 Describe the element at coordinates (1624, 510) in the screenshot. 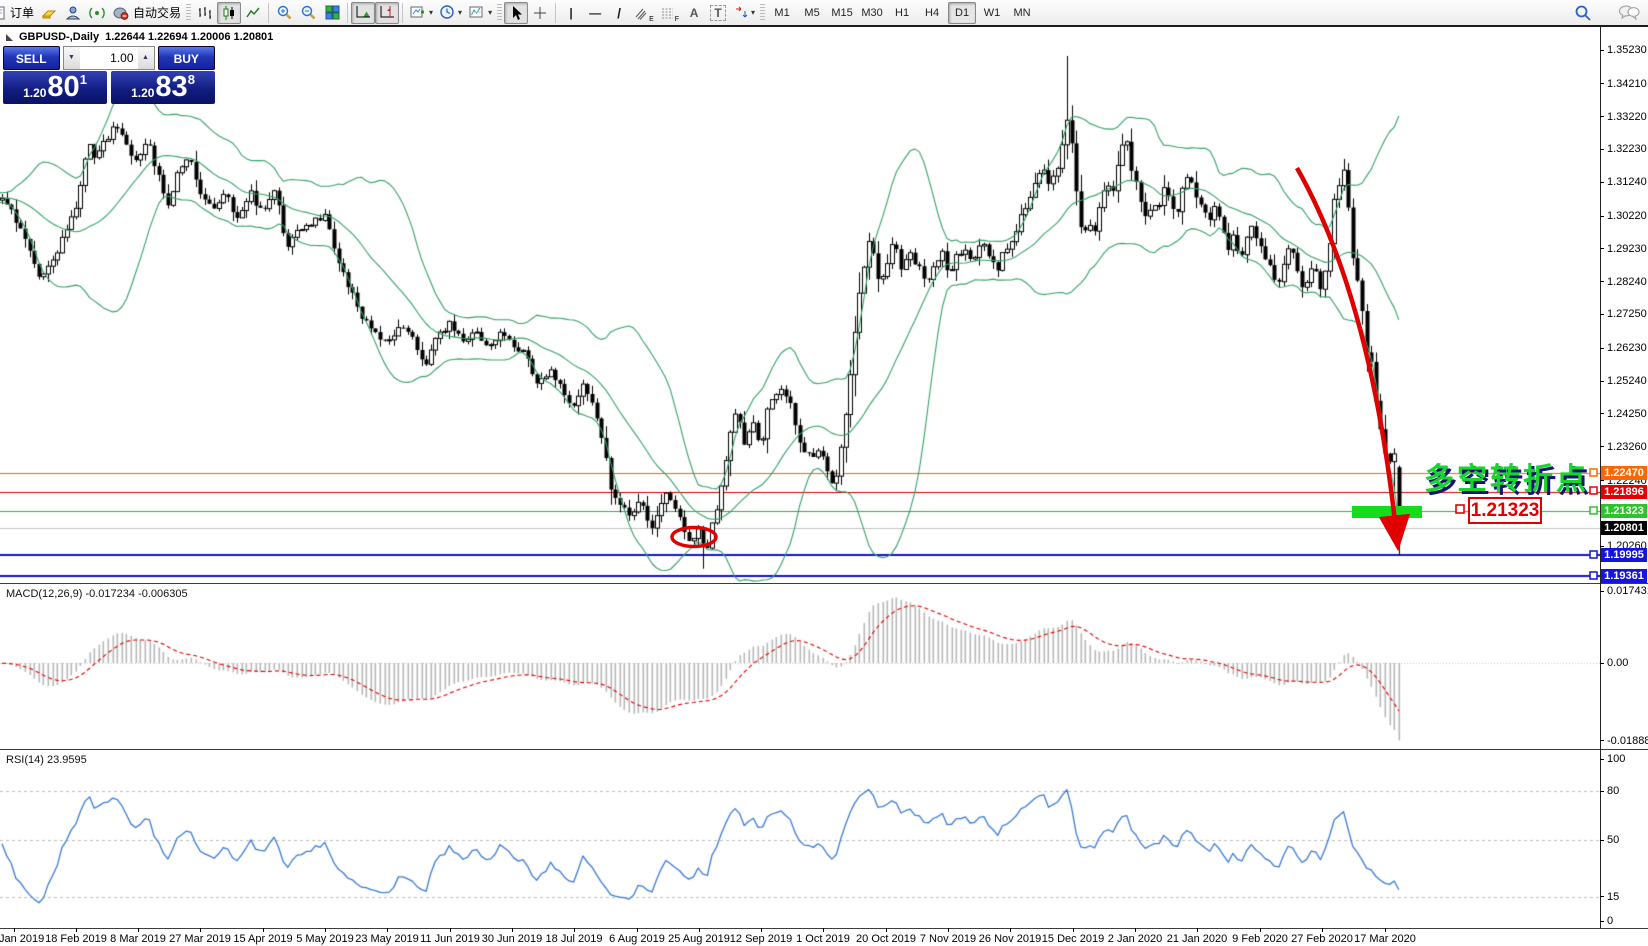

I see `price-alert-label: 1.21323` at that location.